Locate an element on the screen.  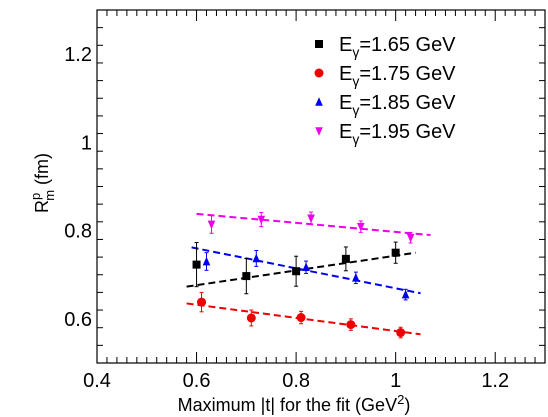
legend-label-value: =1.85 GeV is located at coordinates (407, 103).